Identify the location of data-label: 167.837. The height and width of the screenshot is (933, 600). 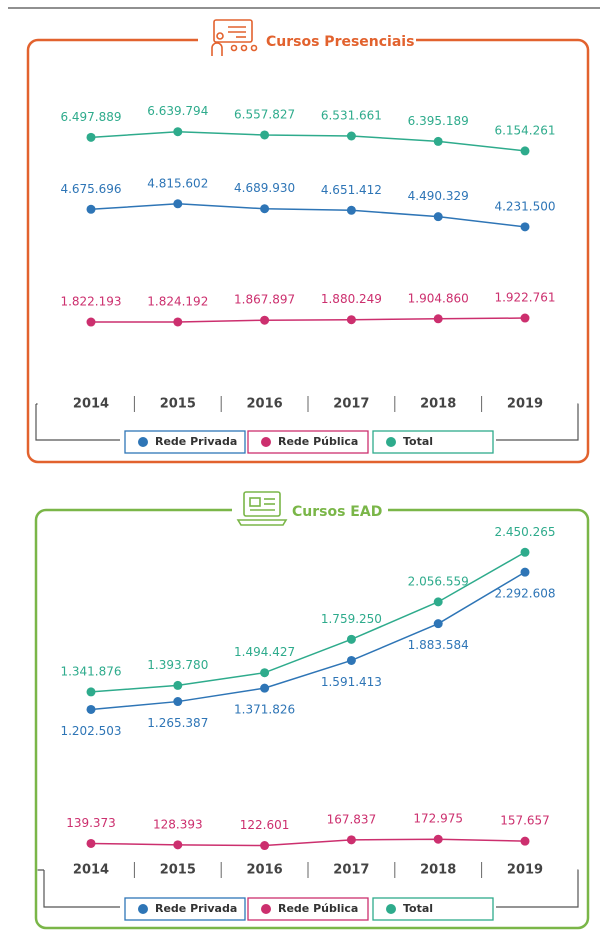
(352, 819).